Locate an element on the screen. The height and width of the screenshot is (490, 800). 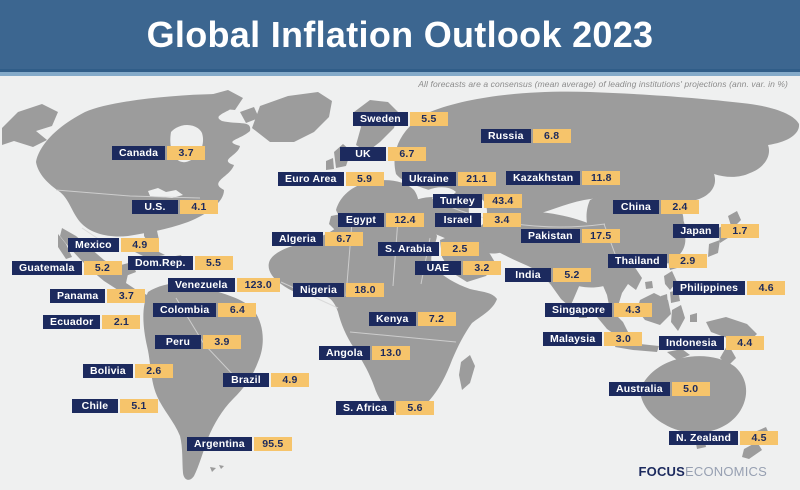
islands-moluccas is located at coordinates (693, 317).